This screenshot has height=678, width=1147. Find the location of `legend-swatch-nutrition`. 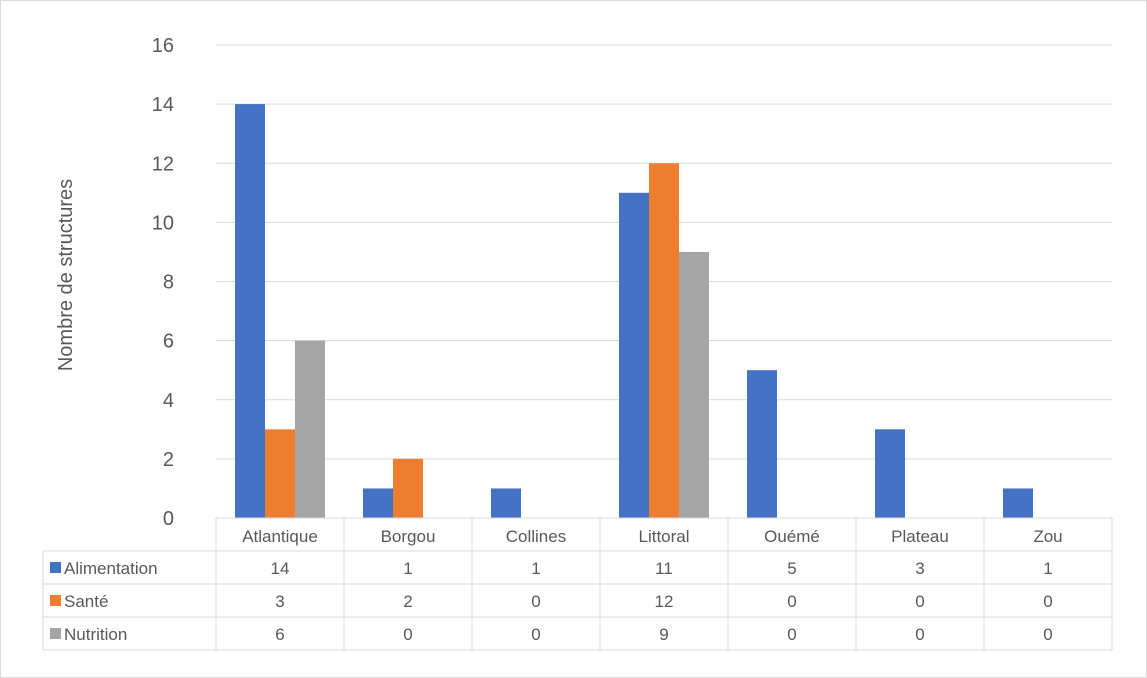

legend-swatch-nutrition is located at coordinates (55, 633).